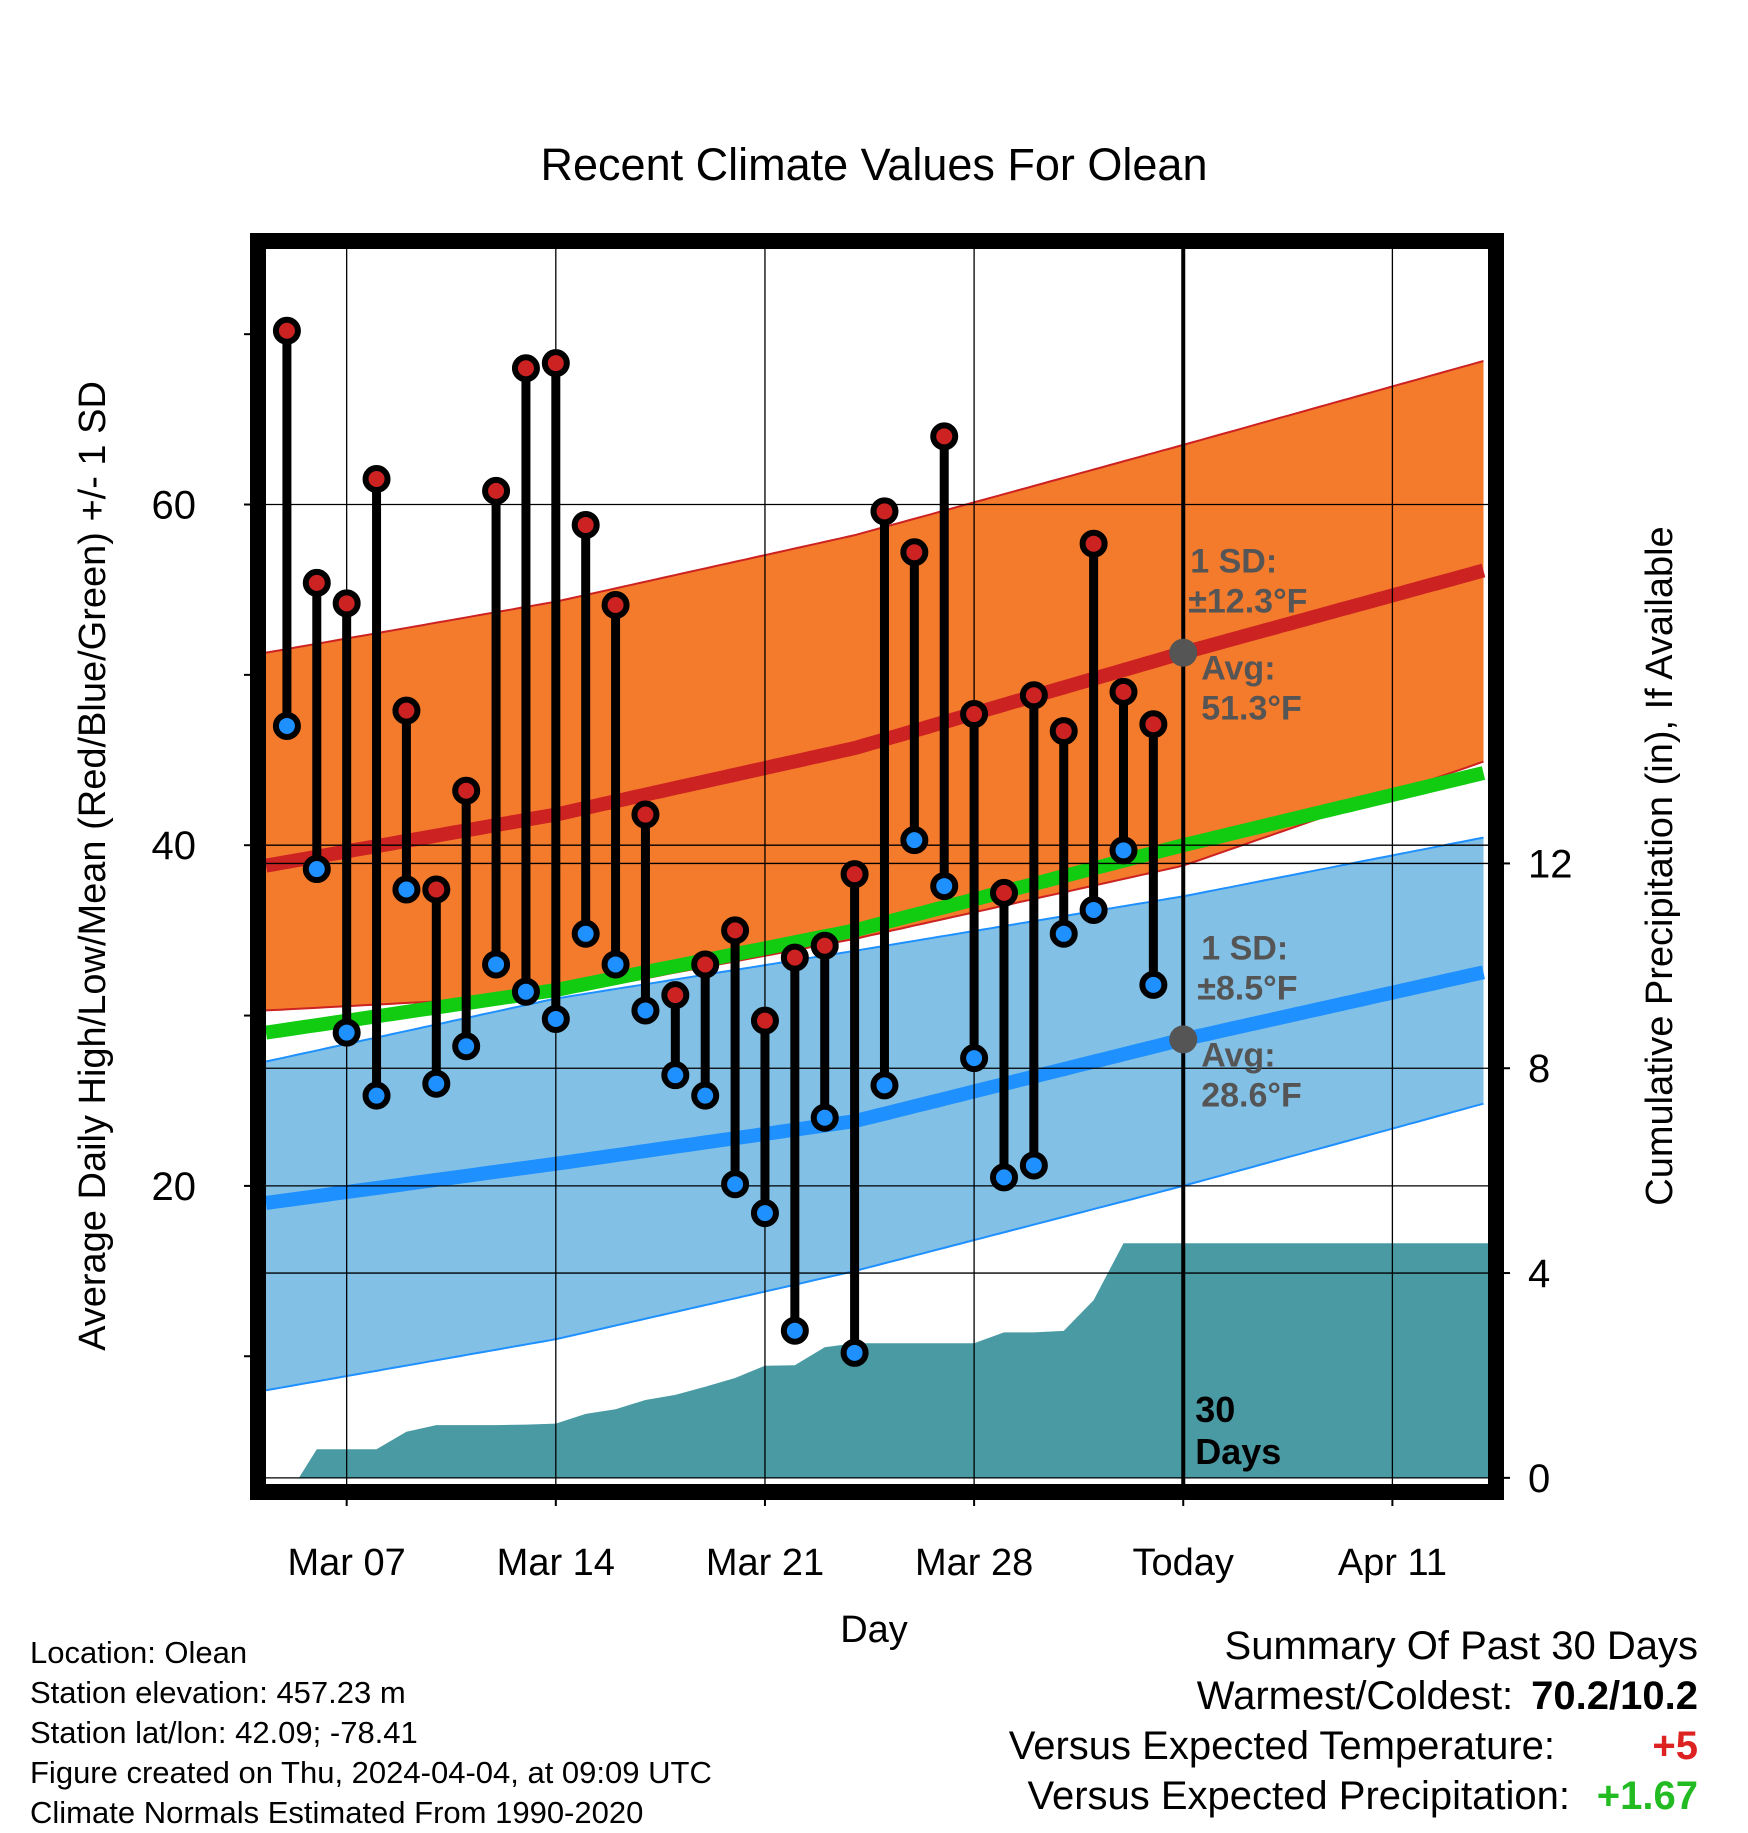 The height and width of the screenshot is (1833, 1748). Describe the element at coordinates (347, 1563) in the screenshot. I see `x-tick-label: Mar 07` at that location.